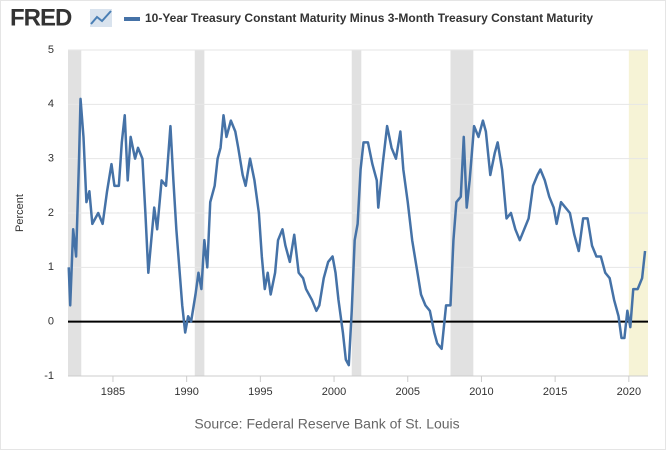 Image resolution: width=666 pixels, height=450 pixels. I want to click on x-tick-label: 2000, so click(334, 392).